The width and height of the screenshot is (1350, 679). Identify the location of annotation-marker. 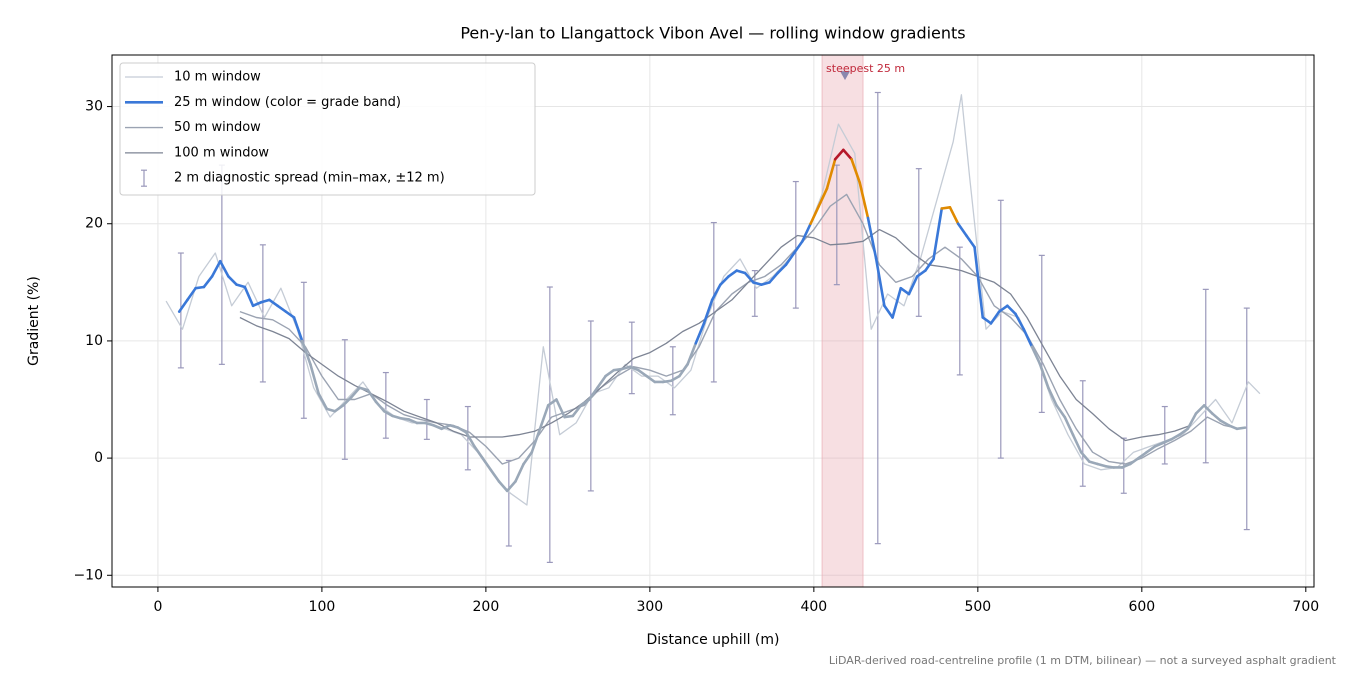
(845, 76).